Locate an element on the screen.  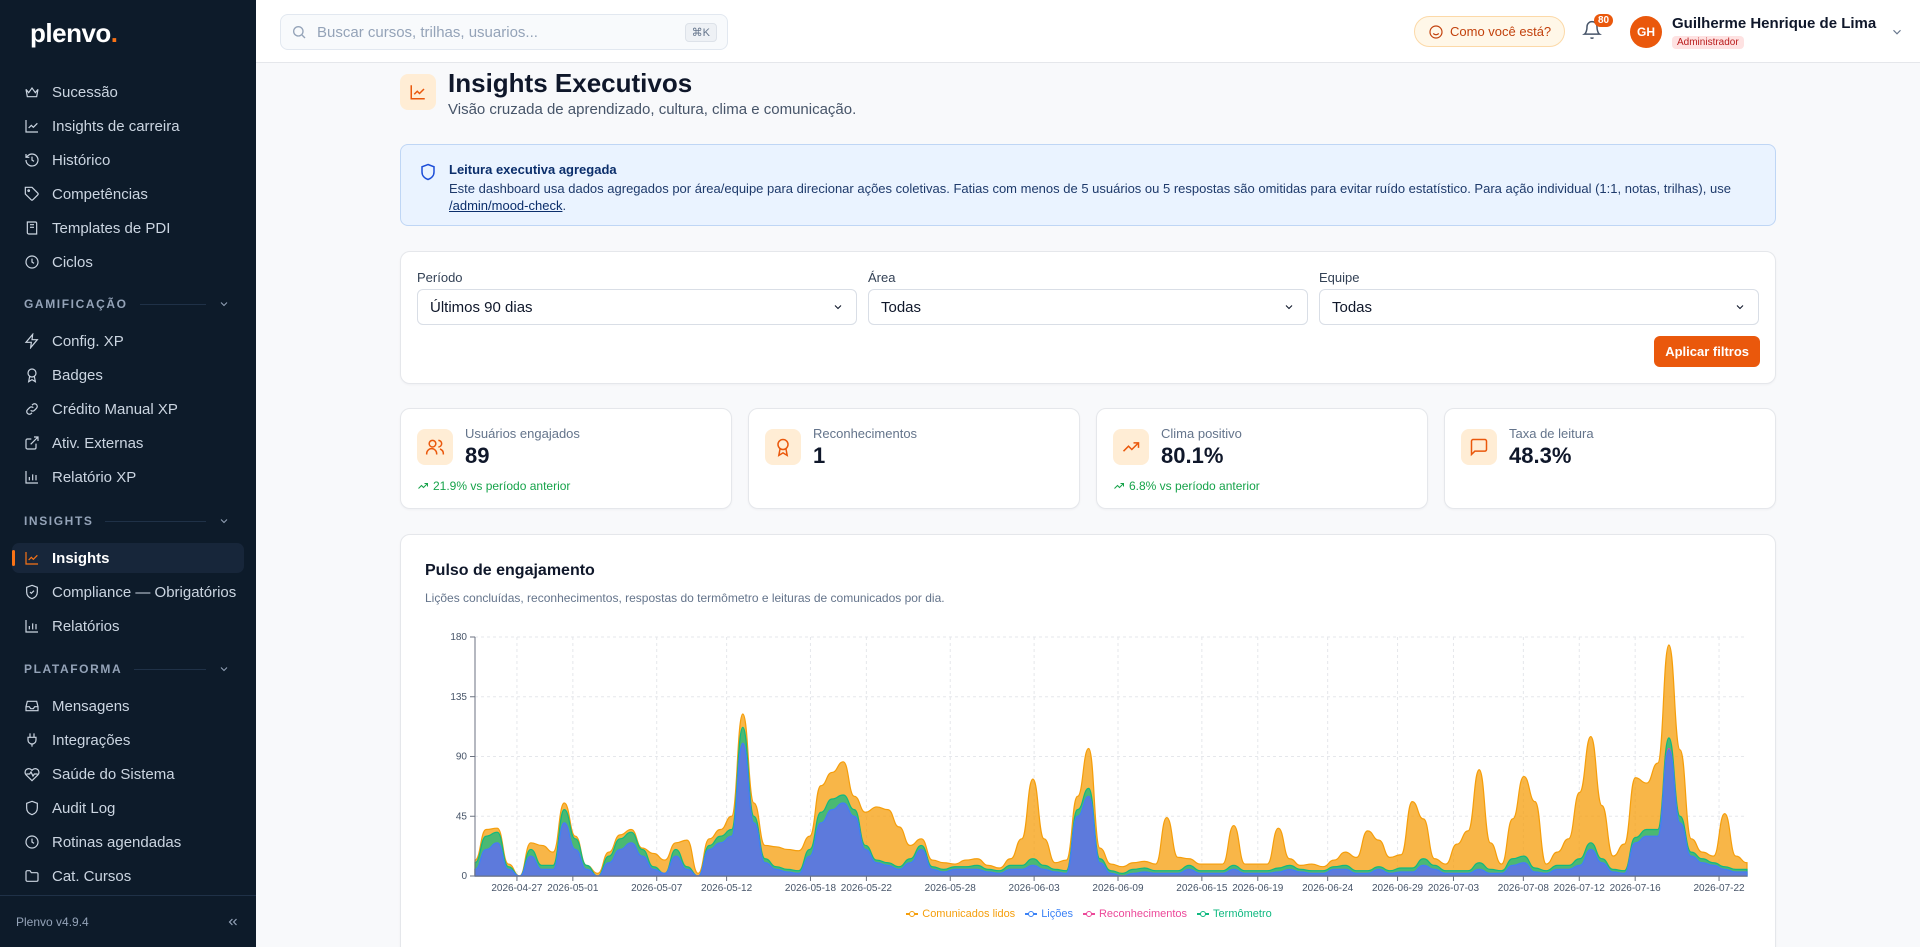
x-tick-label: 2026-06-15 is located at coordinates (1202, 888).